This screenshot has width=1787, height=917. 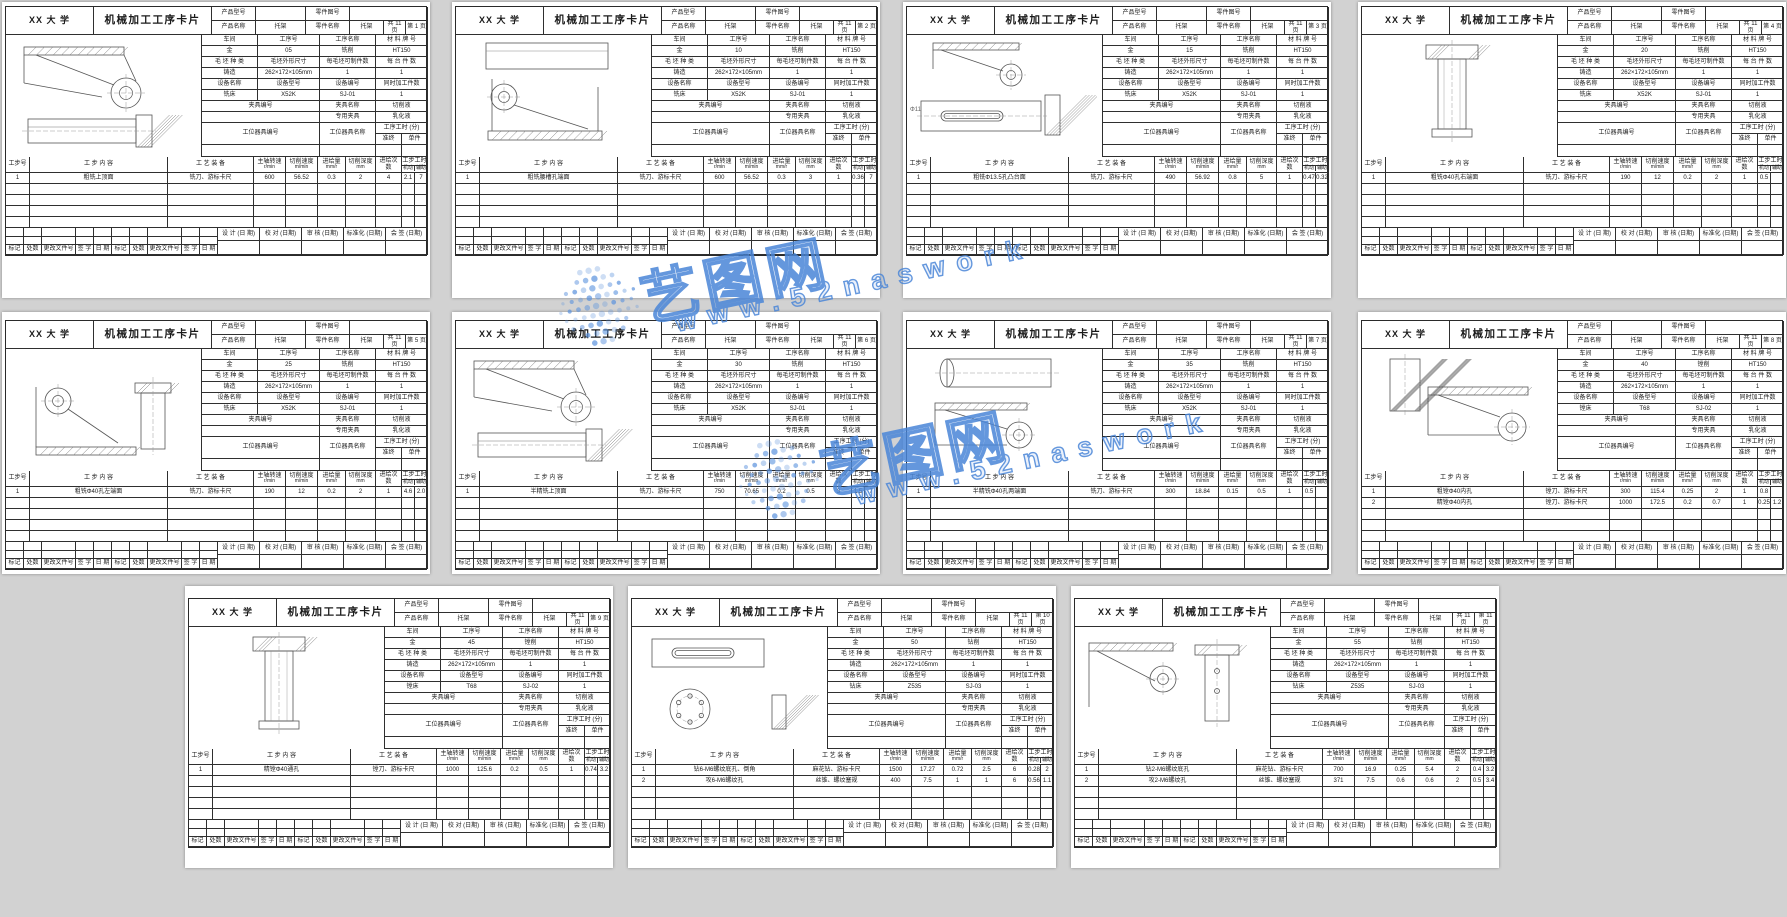 I want to click on step-tooling, so click(x=211, y=189).